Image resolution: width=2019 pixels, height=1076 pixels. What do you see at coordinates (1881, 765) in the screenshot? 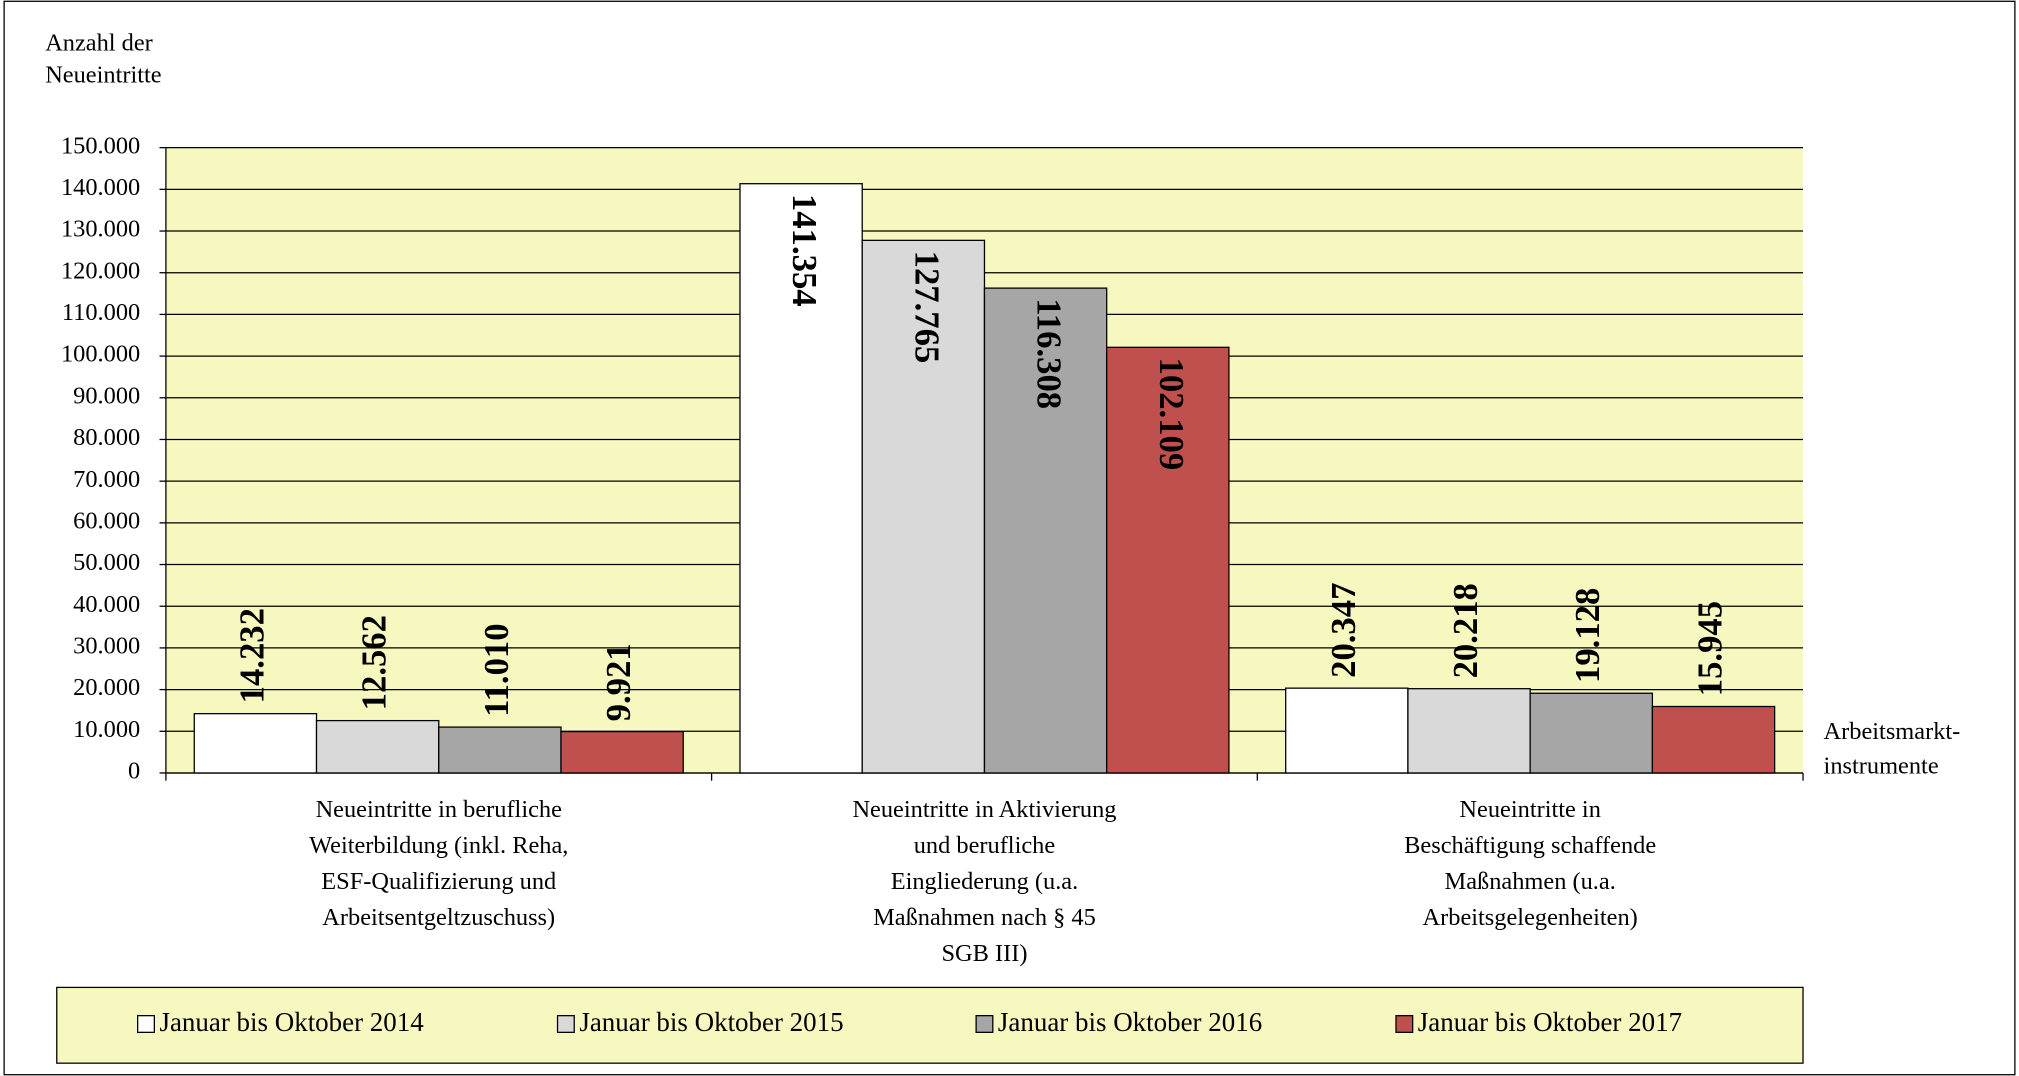
I see `x-axis-title: instrumente` at bounding box center [1881, 765].